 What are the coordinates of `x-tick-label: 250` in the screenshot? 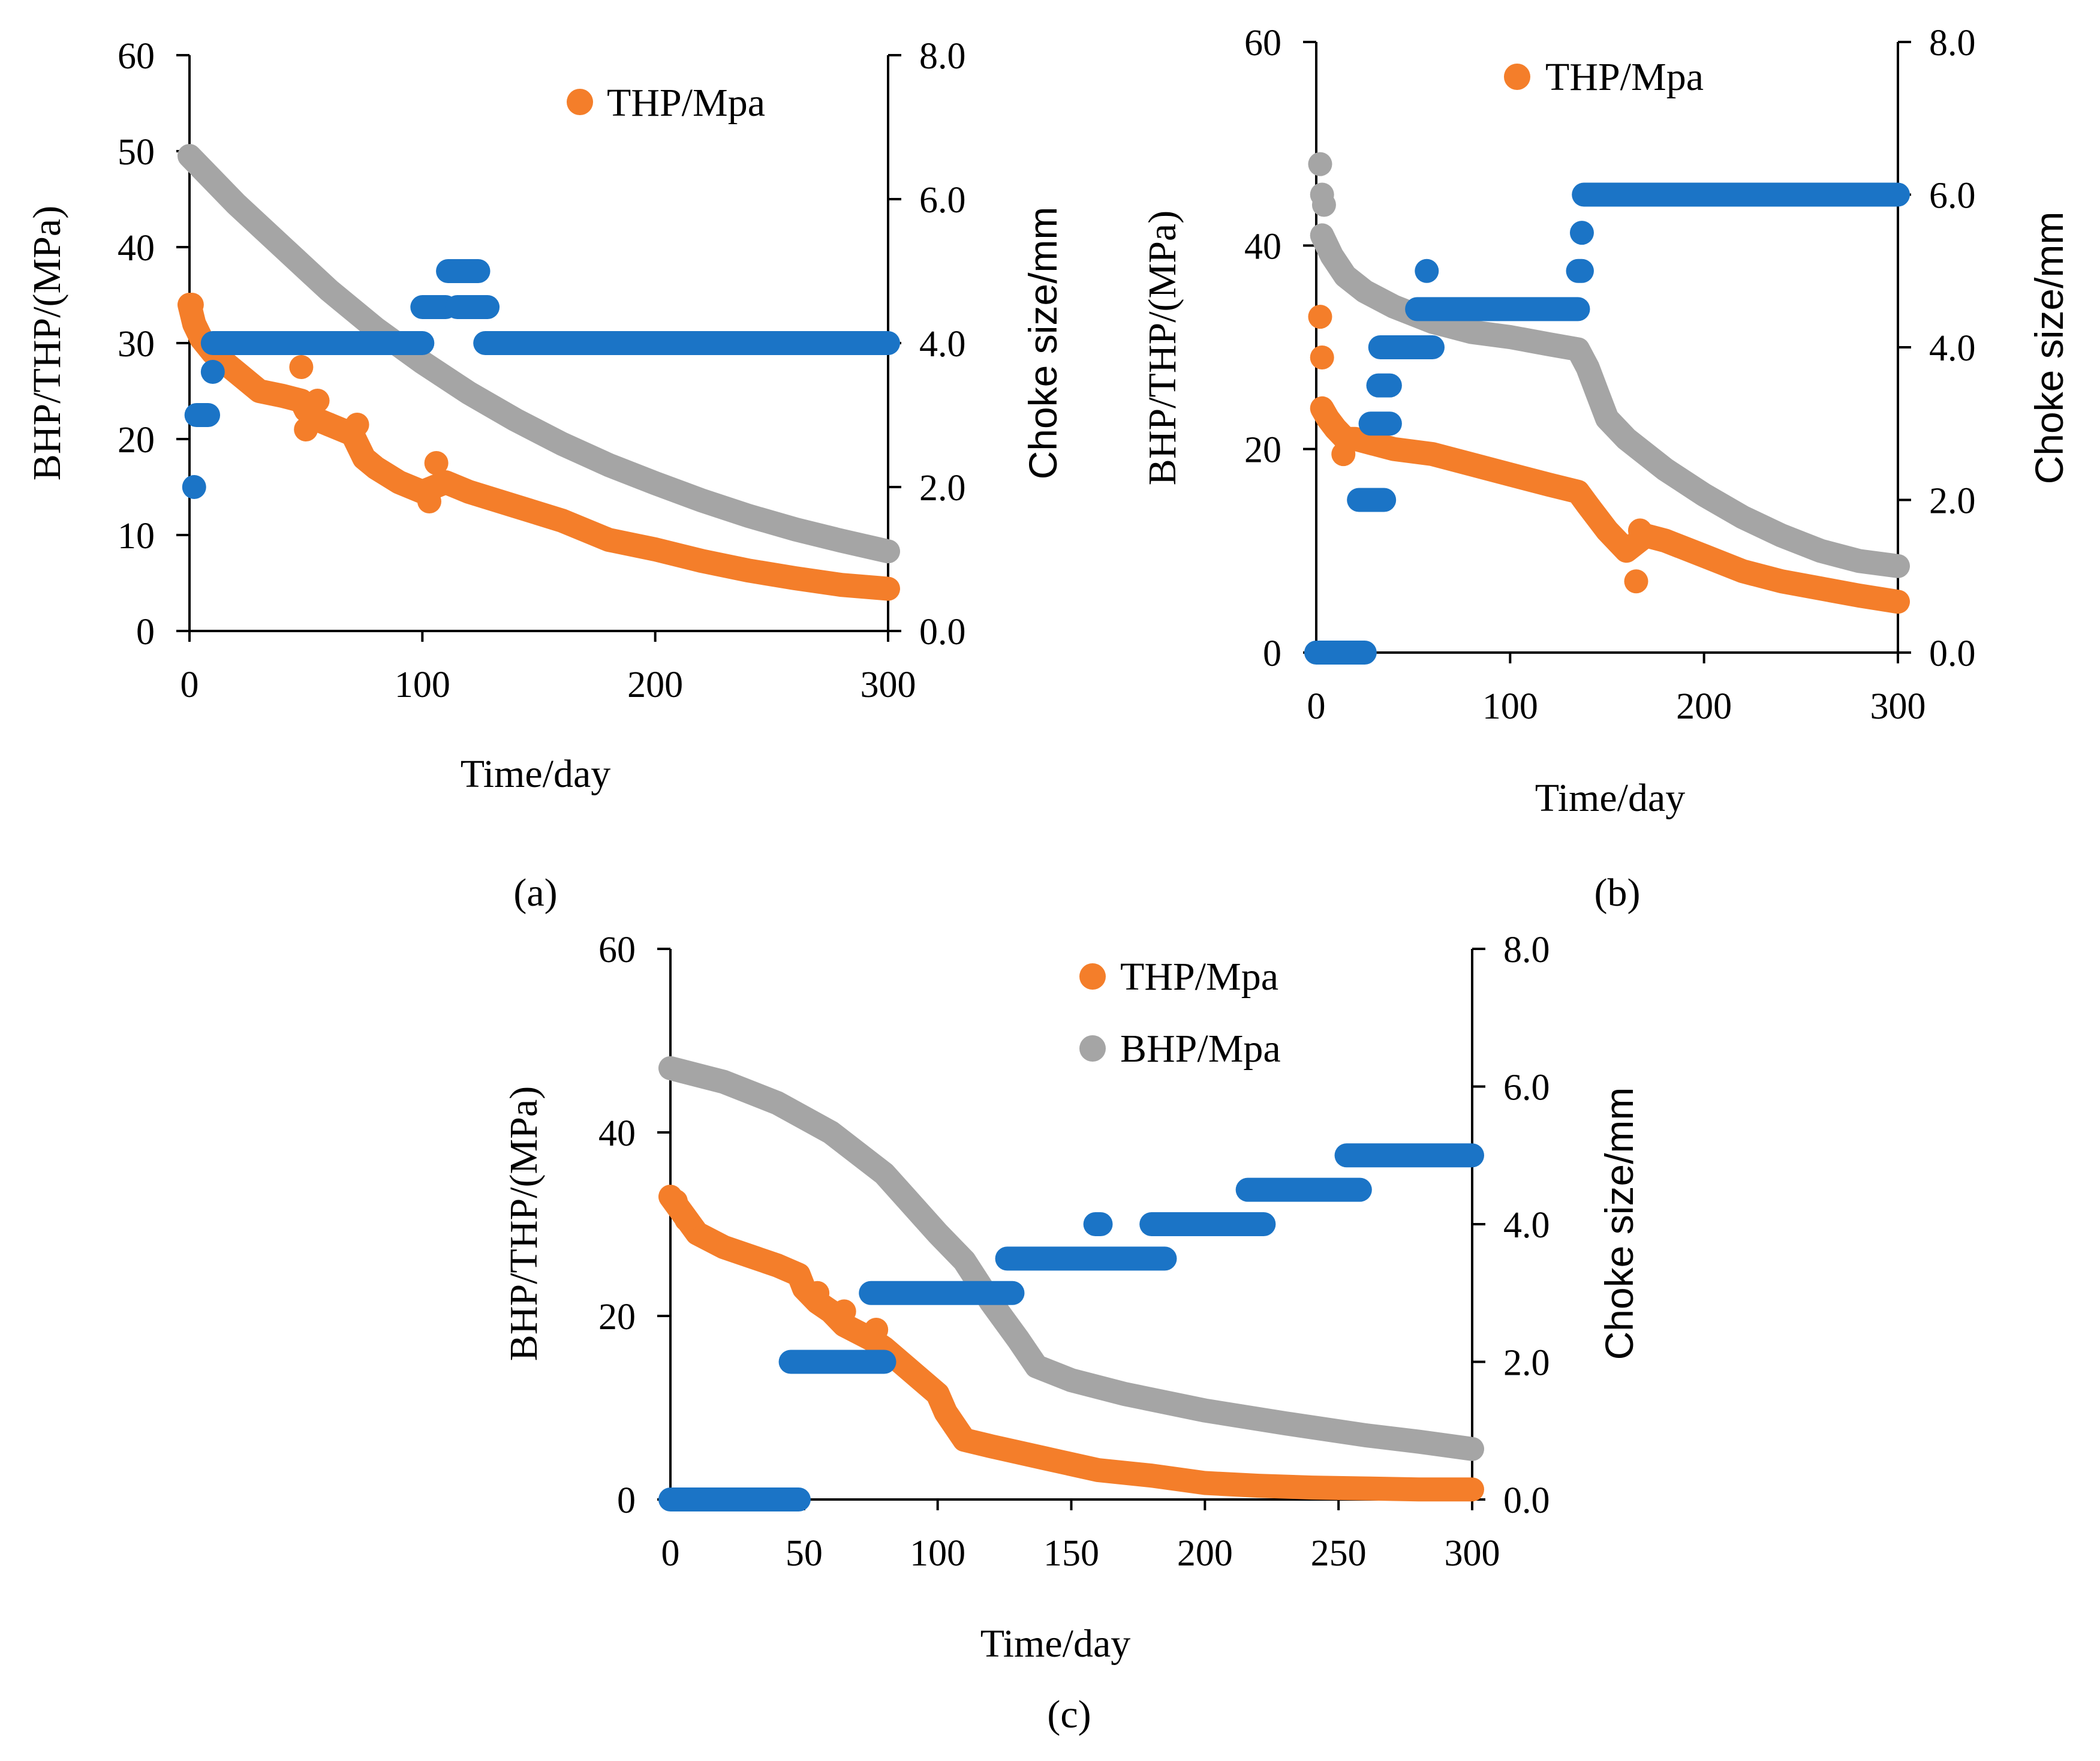 It's located at (1339, 1554).